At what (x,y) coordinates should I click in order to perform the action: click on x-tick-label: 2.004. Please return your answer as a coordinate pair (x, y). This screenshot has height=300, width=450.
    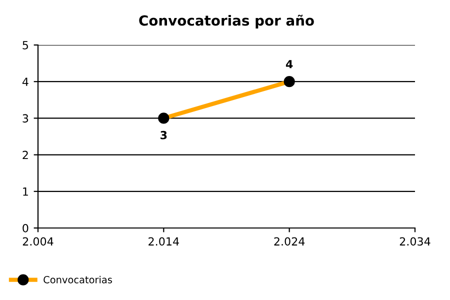
    Looking at the image, I should click on (38, 241).